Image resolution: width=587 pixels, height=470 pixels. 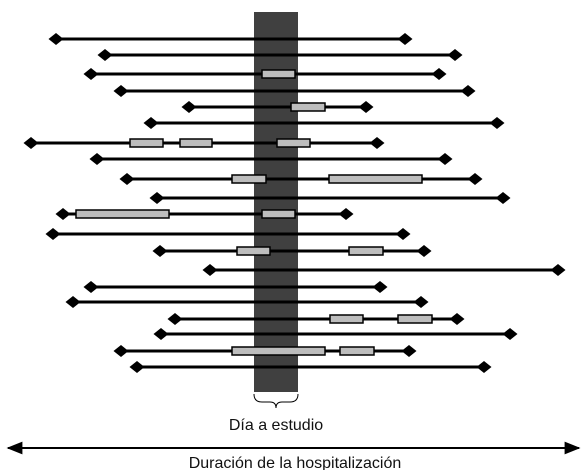 I want to click on duration-label: Duración de la hospitalización, so click(x=295, y=462).